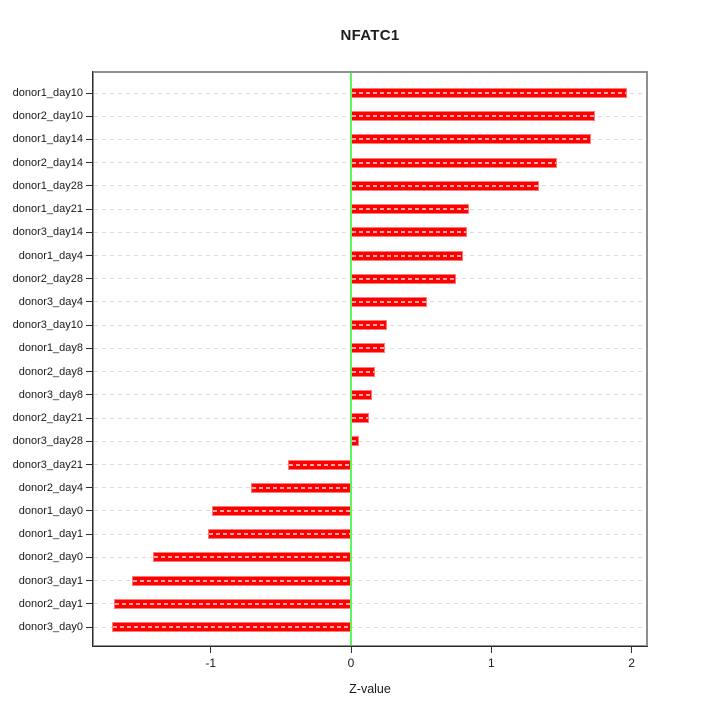 The height and width of the screenshot is (720, 720). Describe the element at coordinates (404, 278) in the screenshot. I see `bar-donor2_day28` at that location.